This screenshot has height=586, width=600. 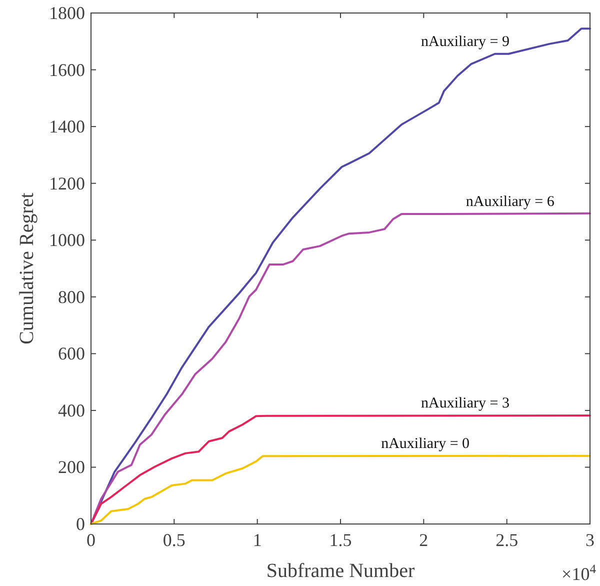 What do you see at coordinates (465, 42) in the screenshot?
I see `series-label: nAuxiliary = 9` at bounding box center [465, 42].